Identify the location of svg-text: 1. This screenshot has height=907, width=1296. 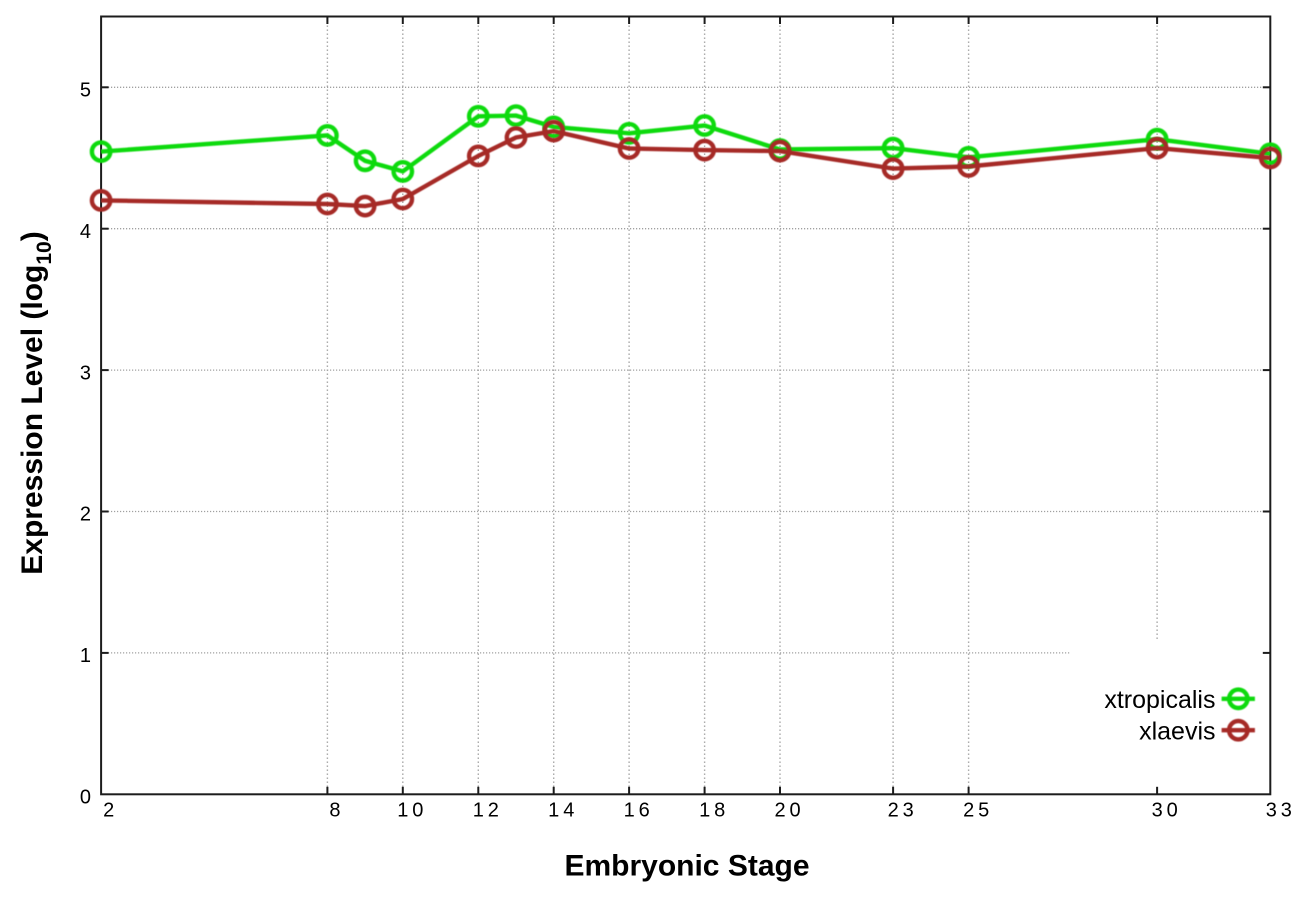
(85, 656).